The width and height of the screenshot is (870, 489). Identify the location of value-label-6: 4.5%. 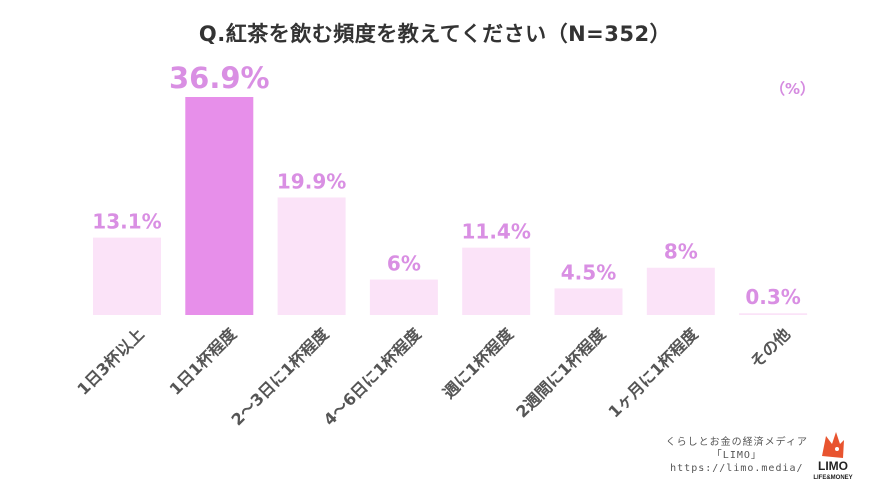
(588, 272).